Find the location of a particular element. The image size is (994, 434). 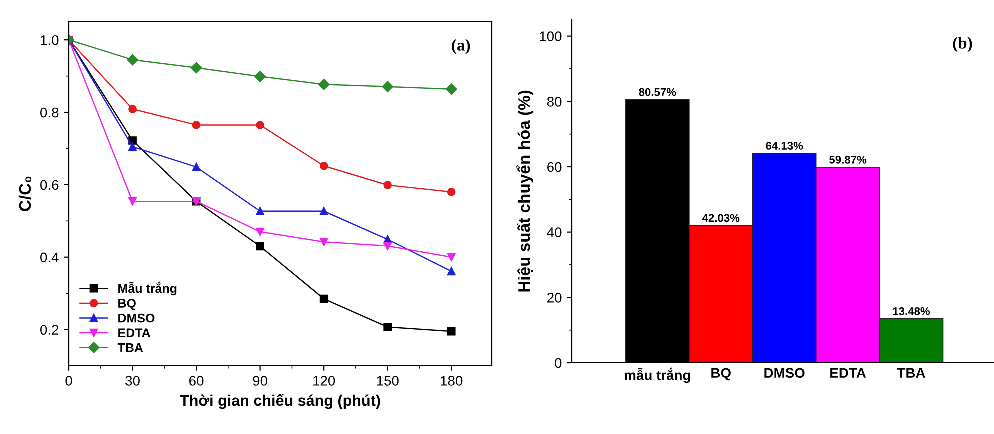

legend-label: EDTA is located at coordinates (134, 333).